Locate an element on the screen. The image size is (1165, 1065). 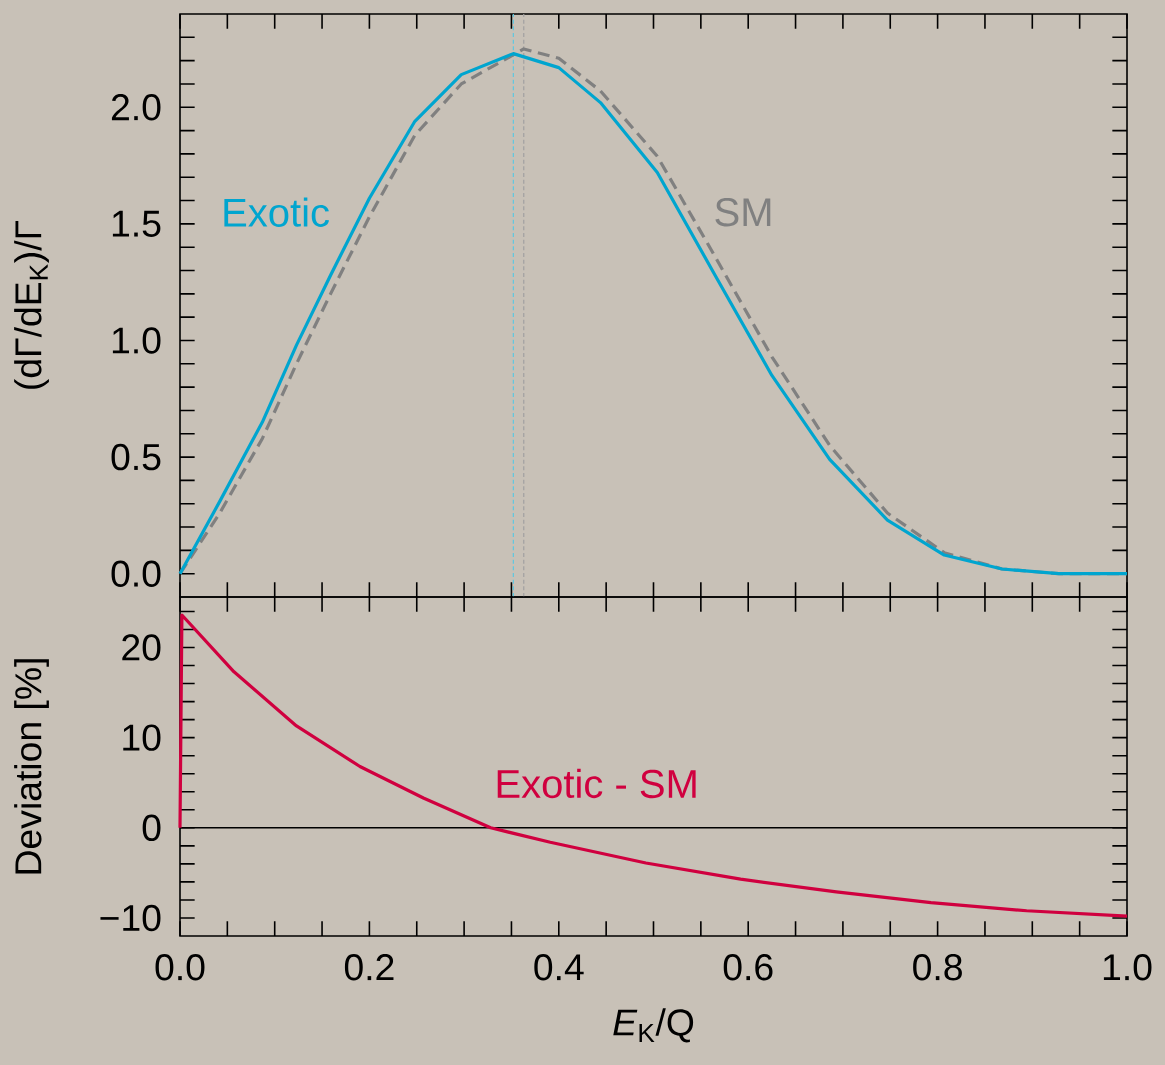
x-tick-label: 0.2 is located at coordinates (369, 967).